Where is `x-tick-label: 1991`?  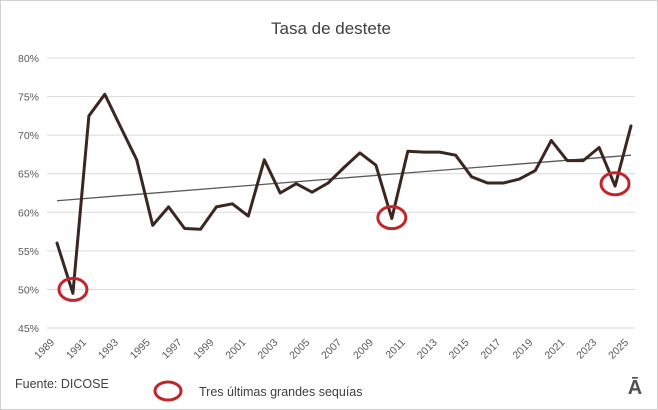
x-tick-label: 1991 is located at coordinates (76, 349).